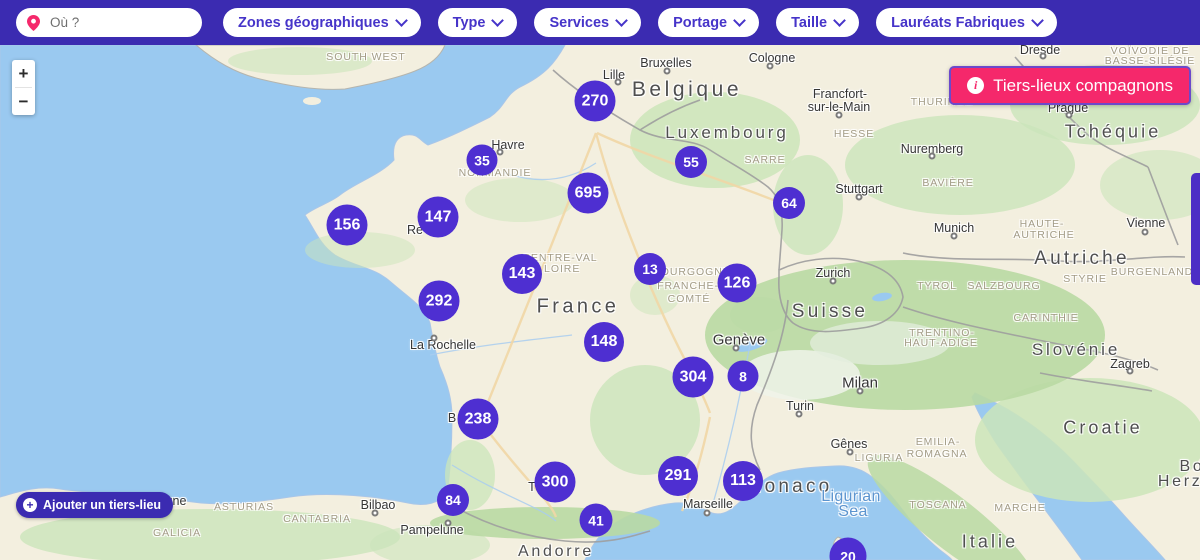 The width and height of the screenshot is (1200, 560). I want to click on zoom-control: + −, so click(23, 87).